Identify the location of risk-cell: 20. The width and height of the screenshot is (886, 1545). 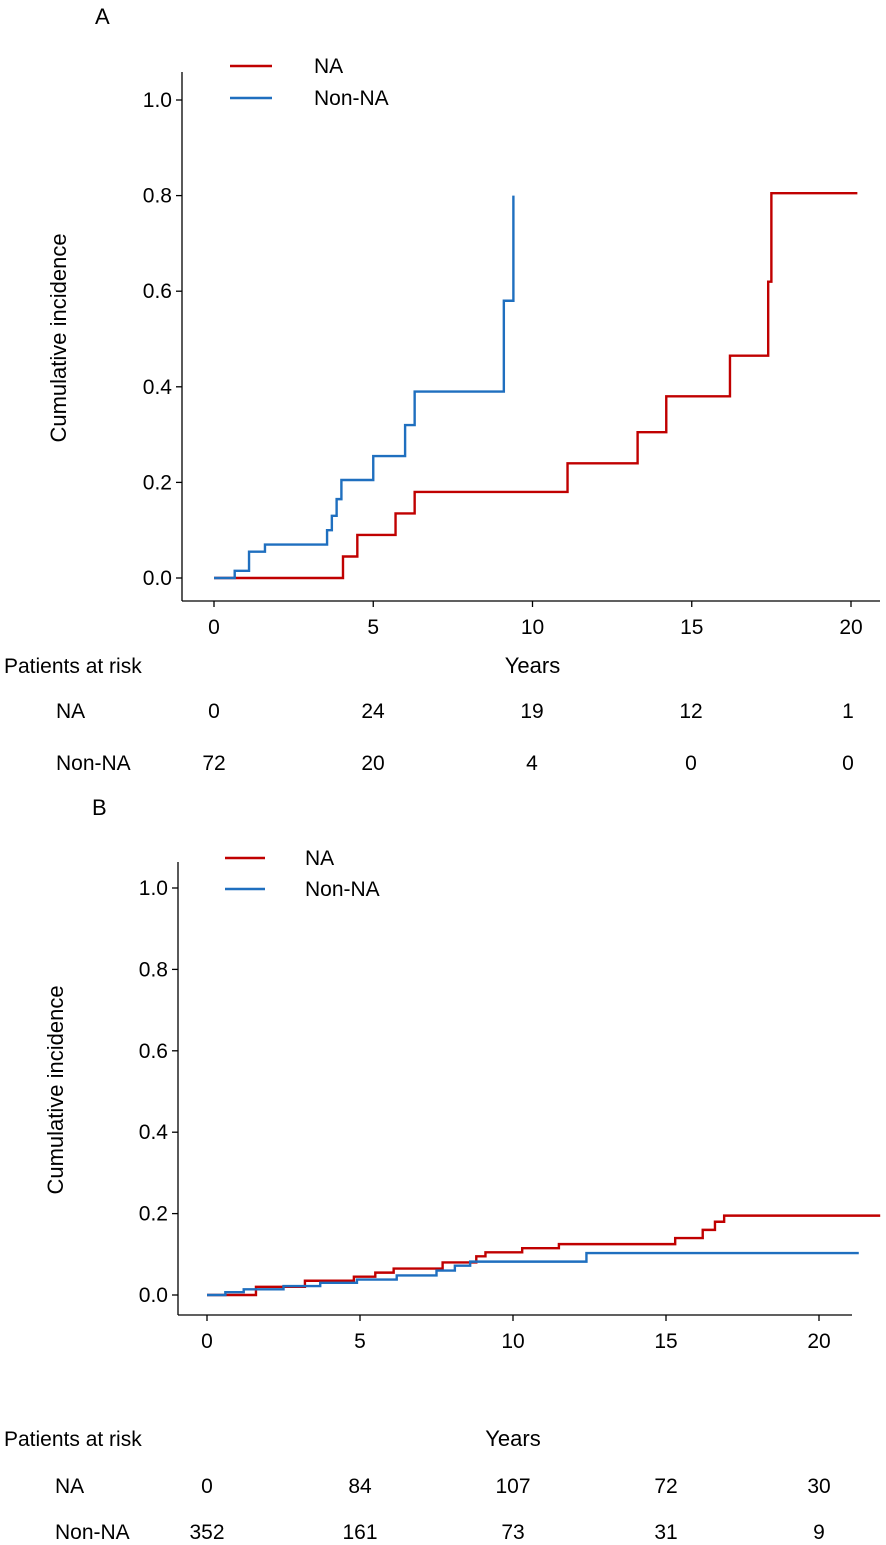
(372, 763).